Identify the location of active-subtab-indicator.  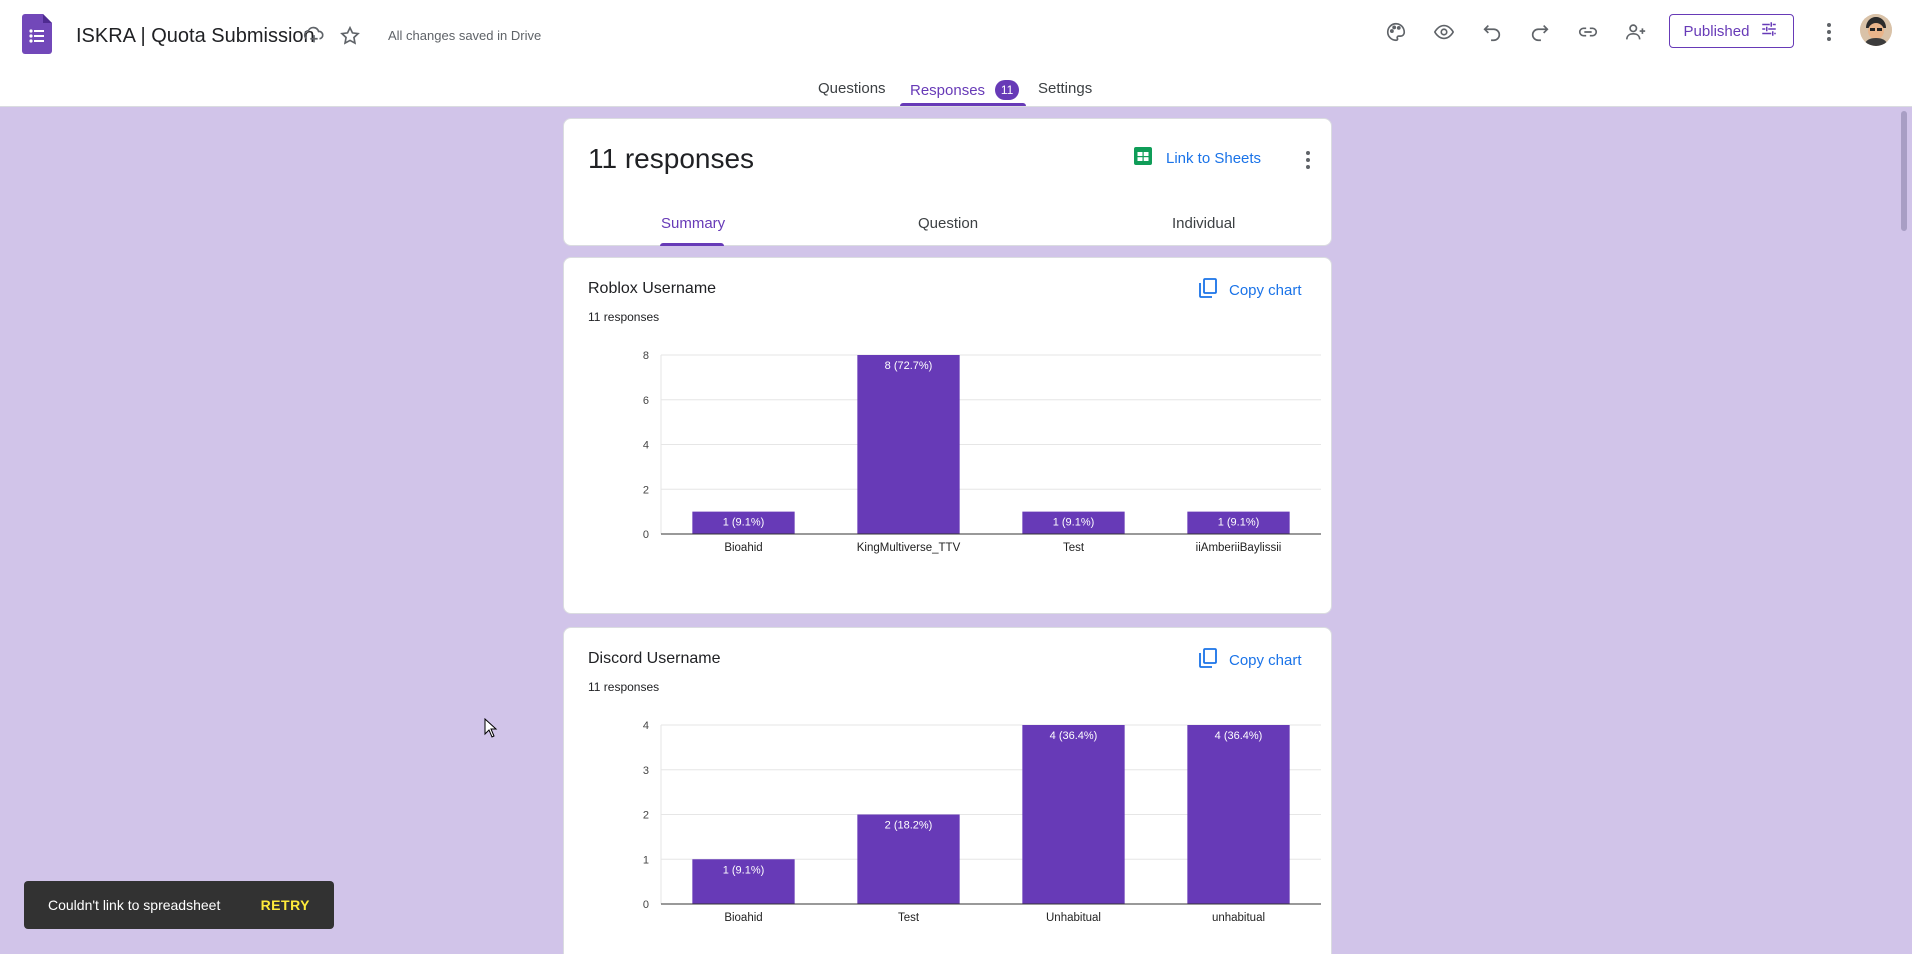
(692, 244).